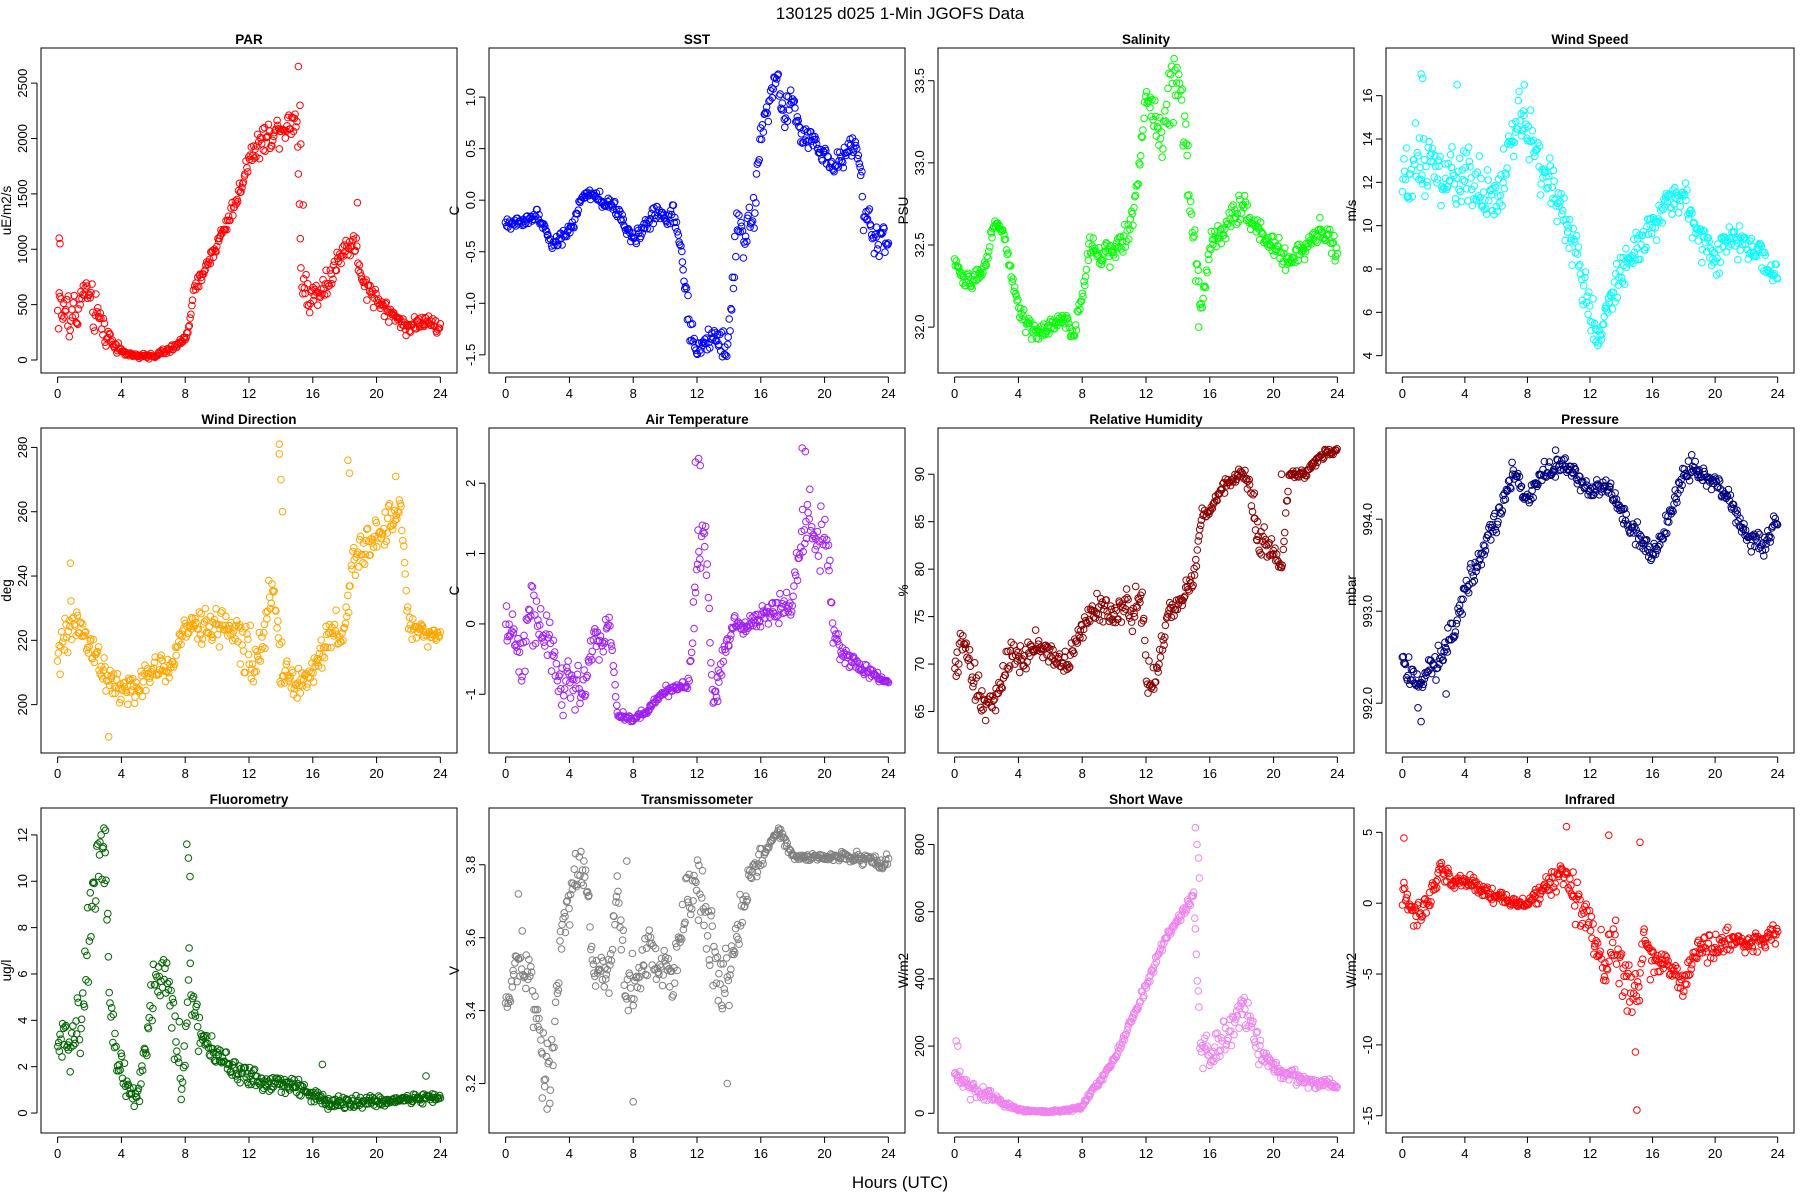 The height and width of the screenshot is (1200, 1800). Describe the element at coordinates (470, 303) in the screenshot. I see `y-tick-label: -1.0` at that location.